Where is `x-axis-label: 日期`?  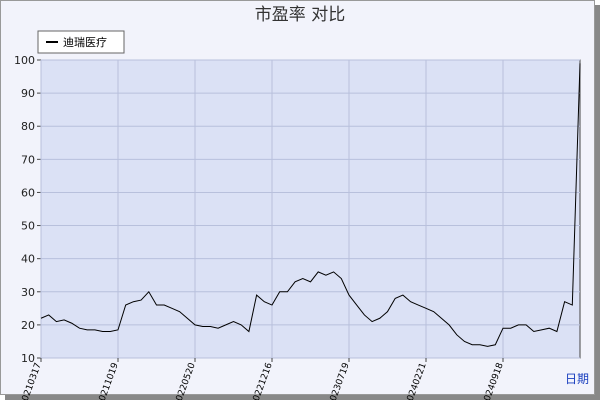 x-axis-label: 日期 is located at coordinates (577, 379).